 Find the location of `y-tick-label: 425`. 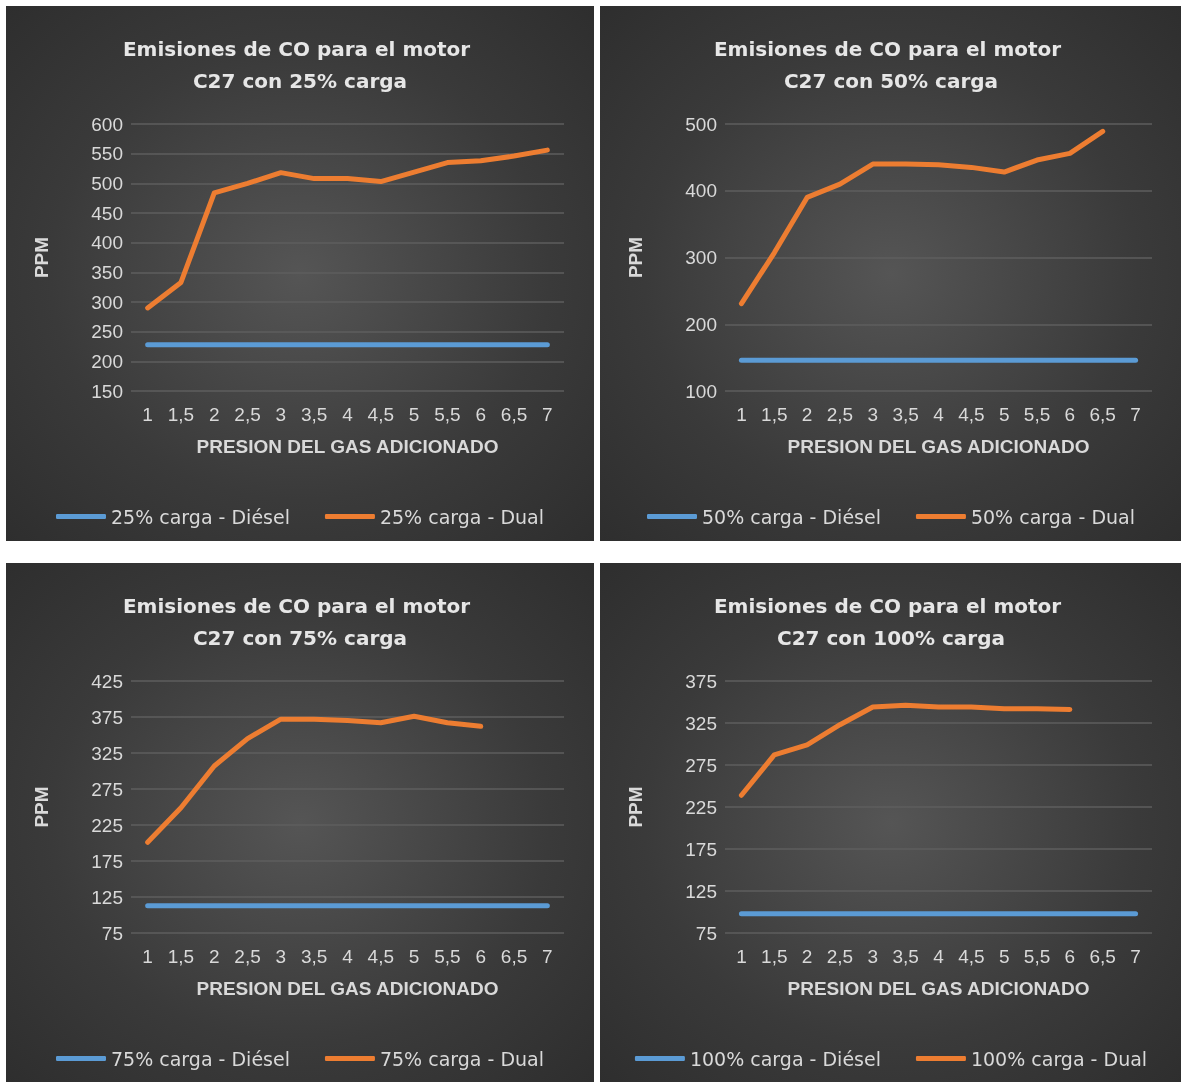

y-tick-label: 425 is located at coordinates (107, 681).